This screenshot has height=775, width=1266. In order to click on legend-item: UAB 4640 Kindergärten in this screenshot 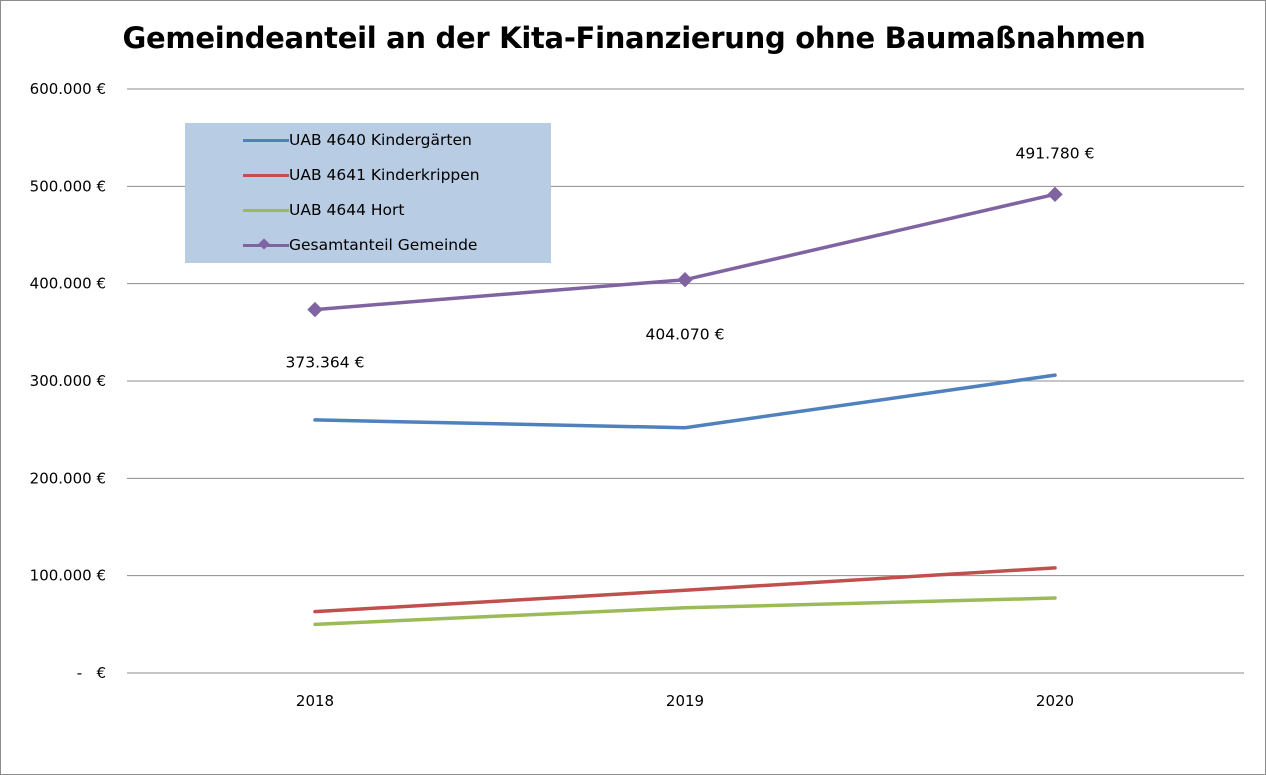, I will do `click(368, 141)`.